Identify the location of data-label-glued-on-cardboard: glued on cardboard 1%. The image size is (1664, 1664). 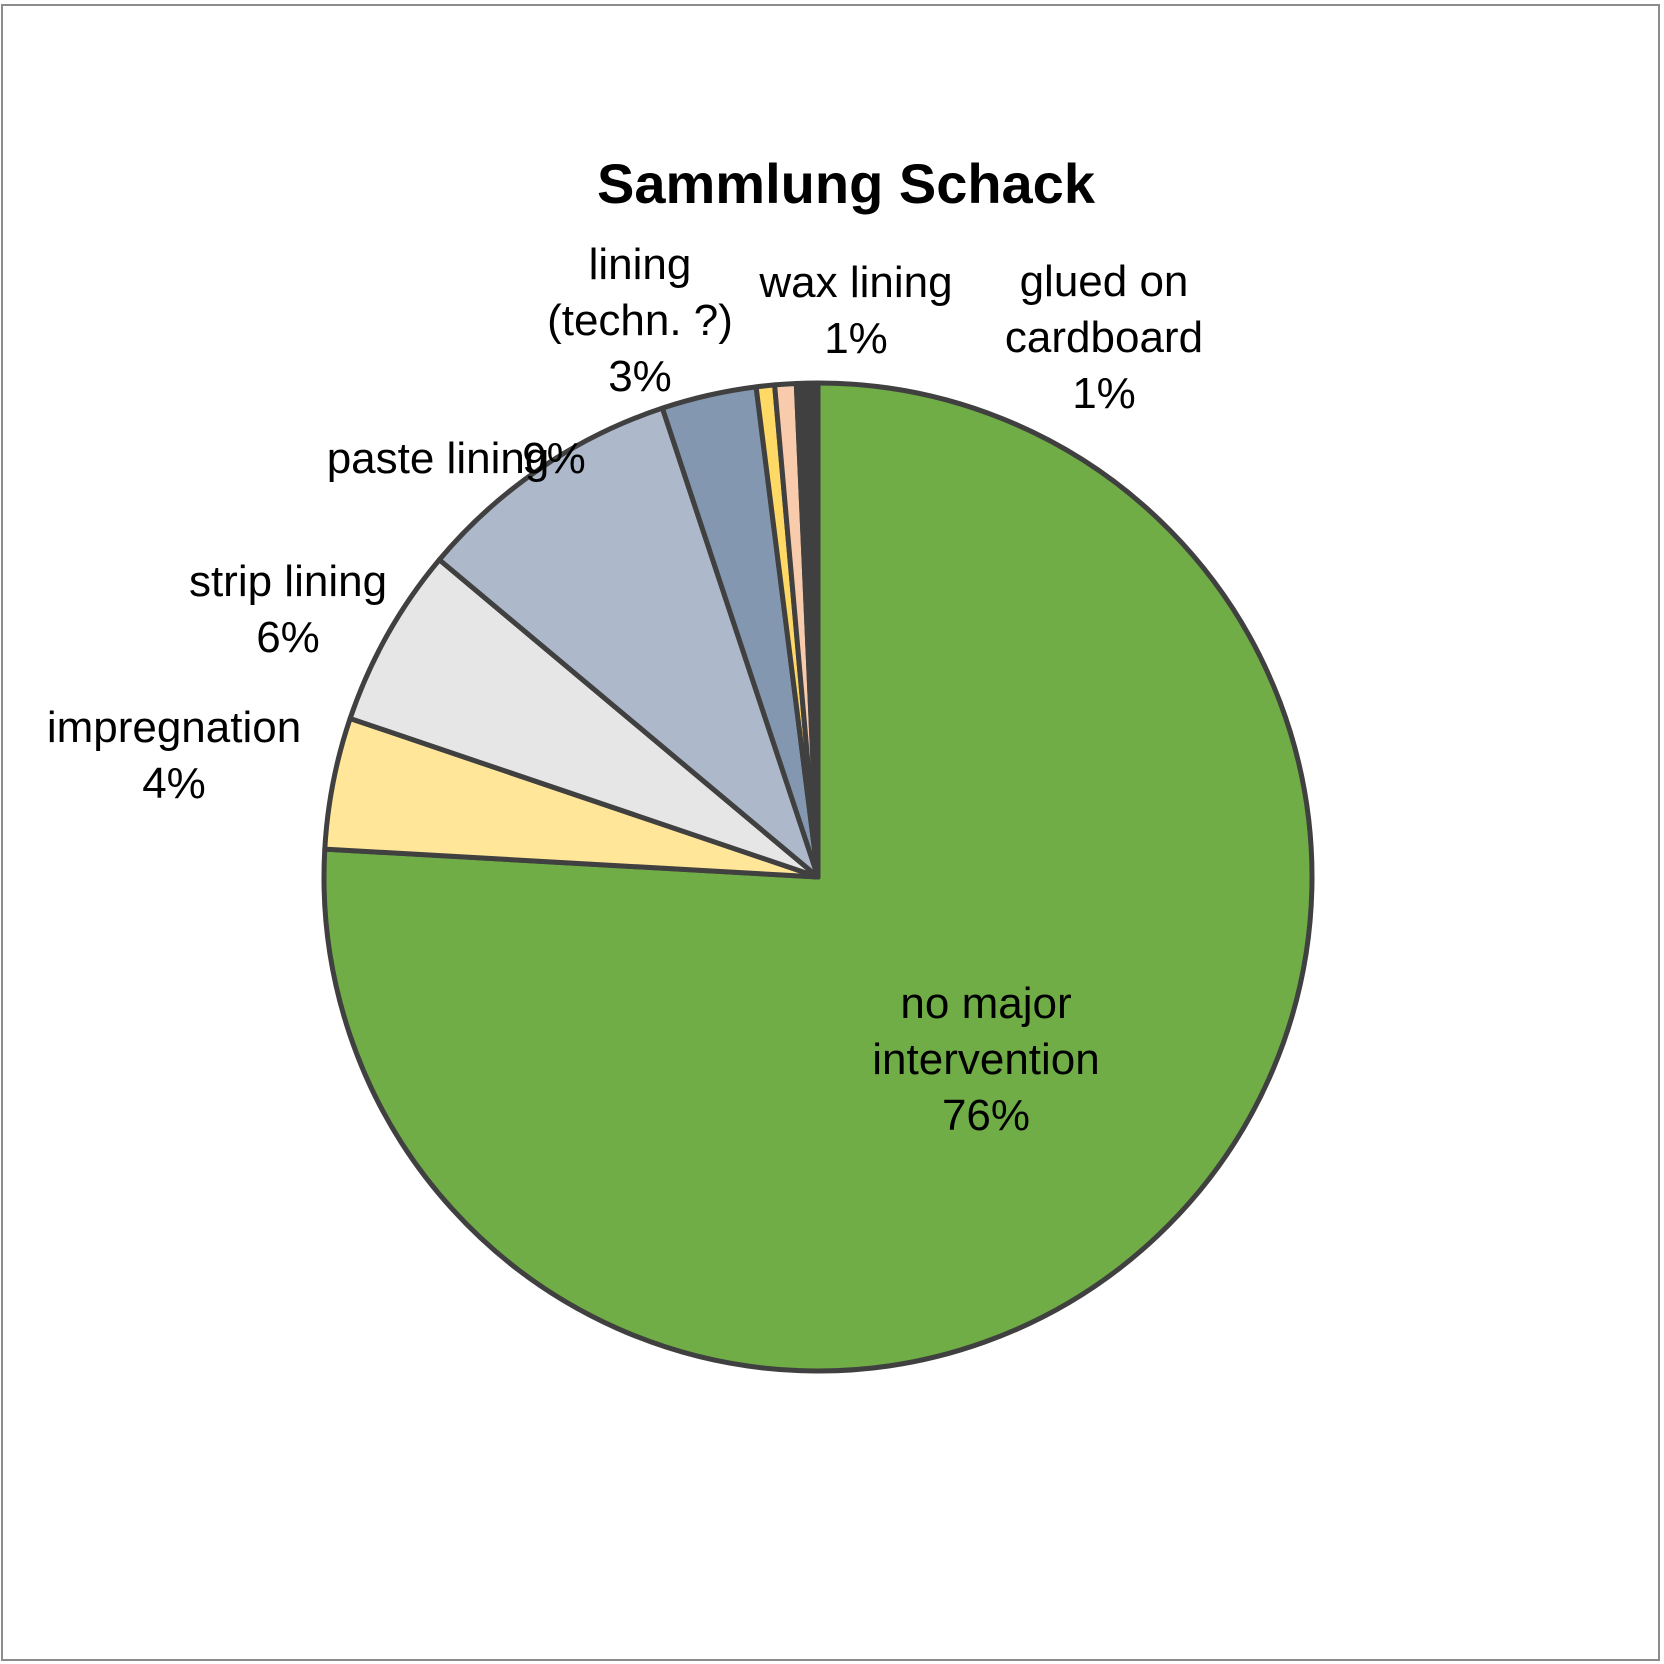
(1104, 337).